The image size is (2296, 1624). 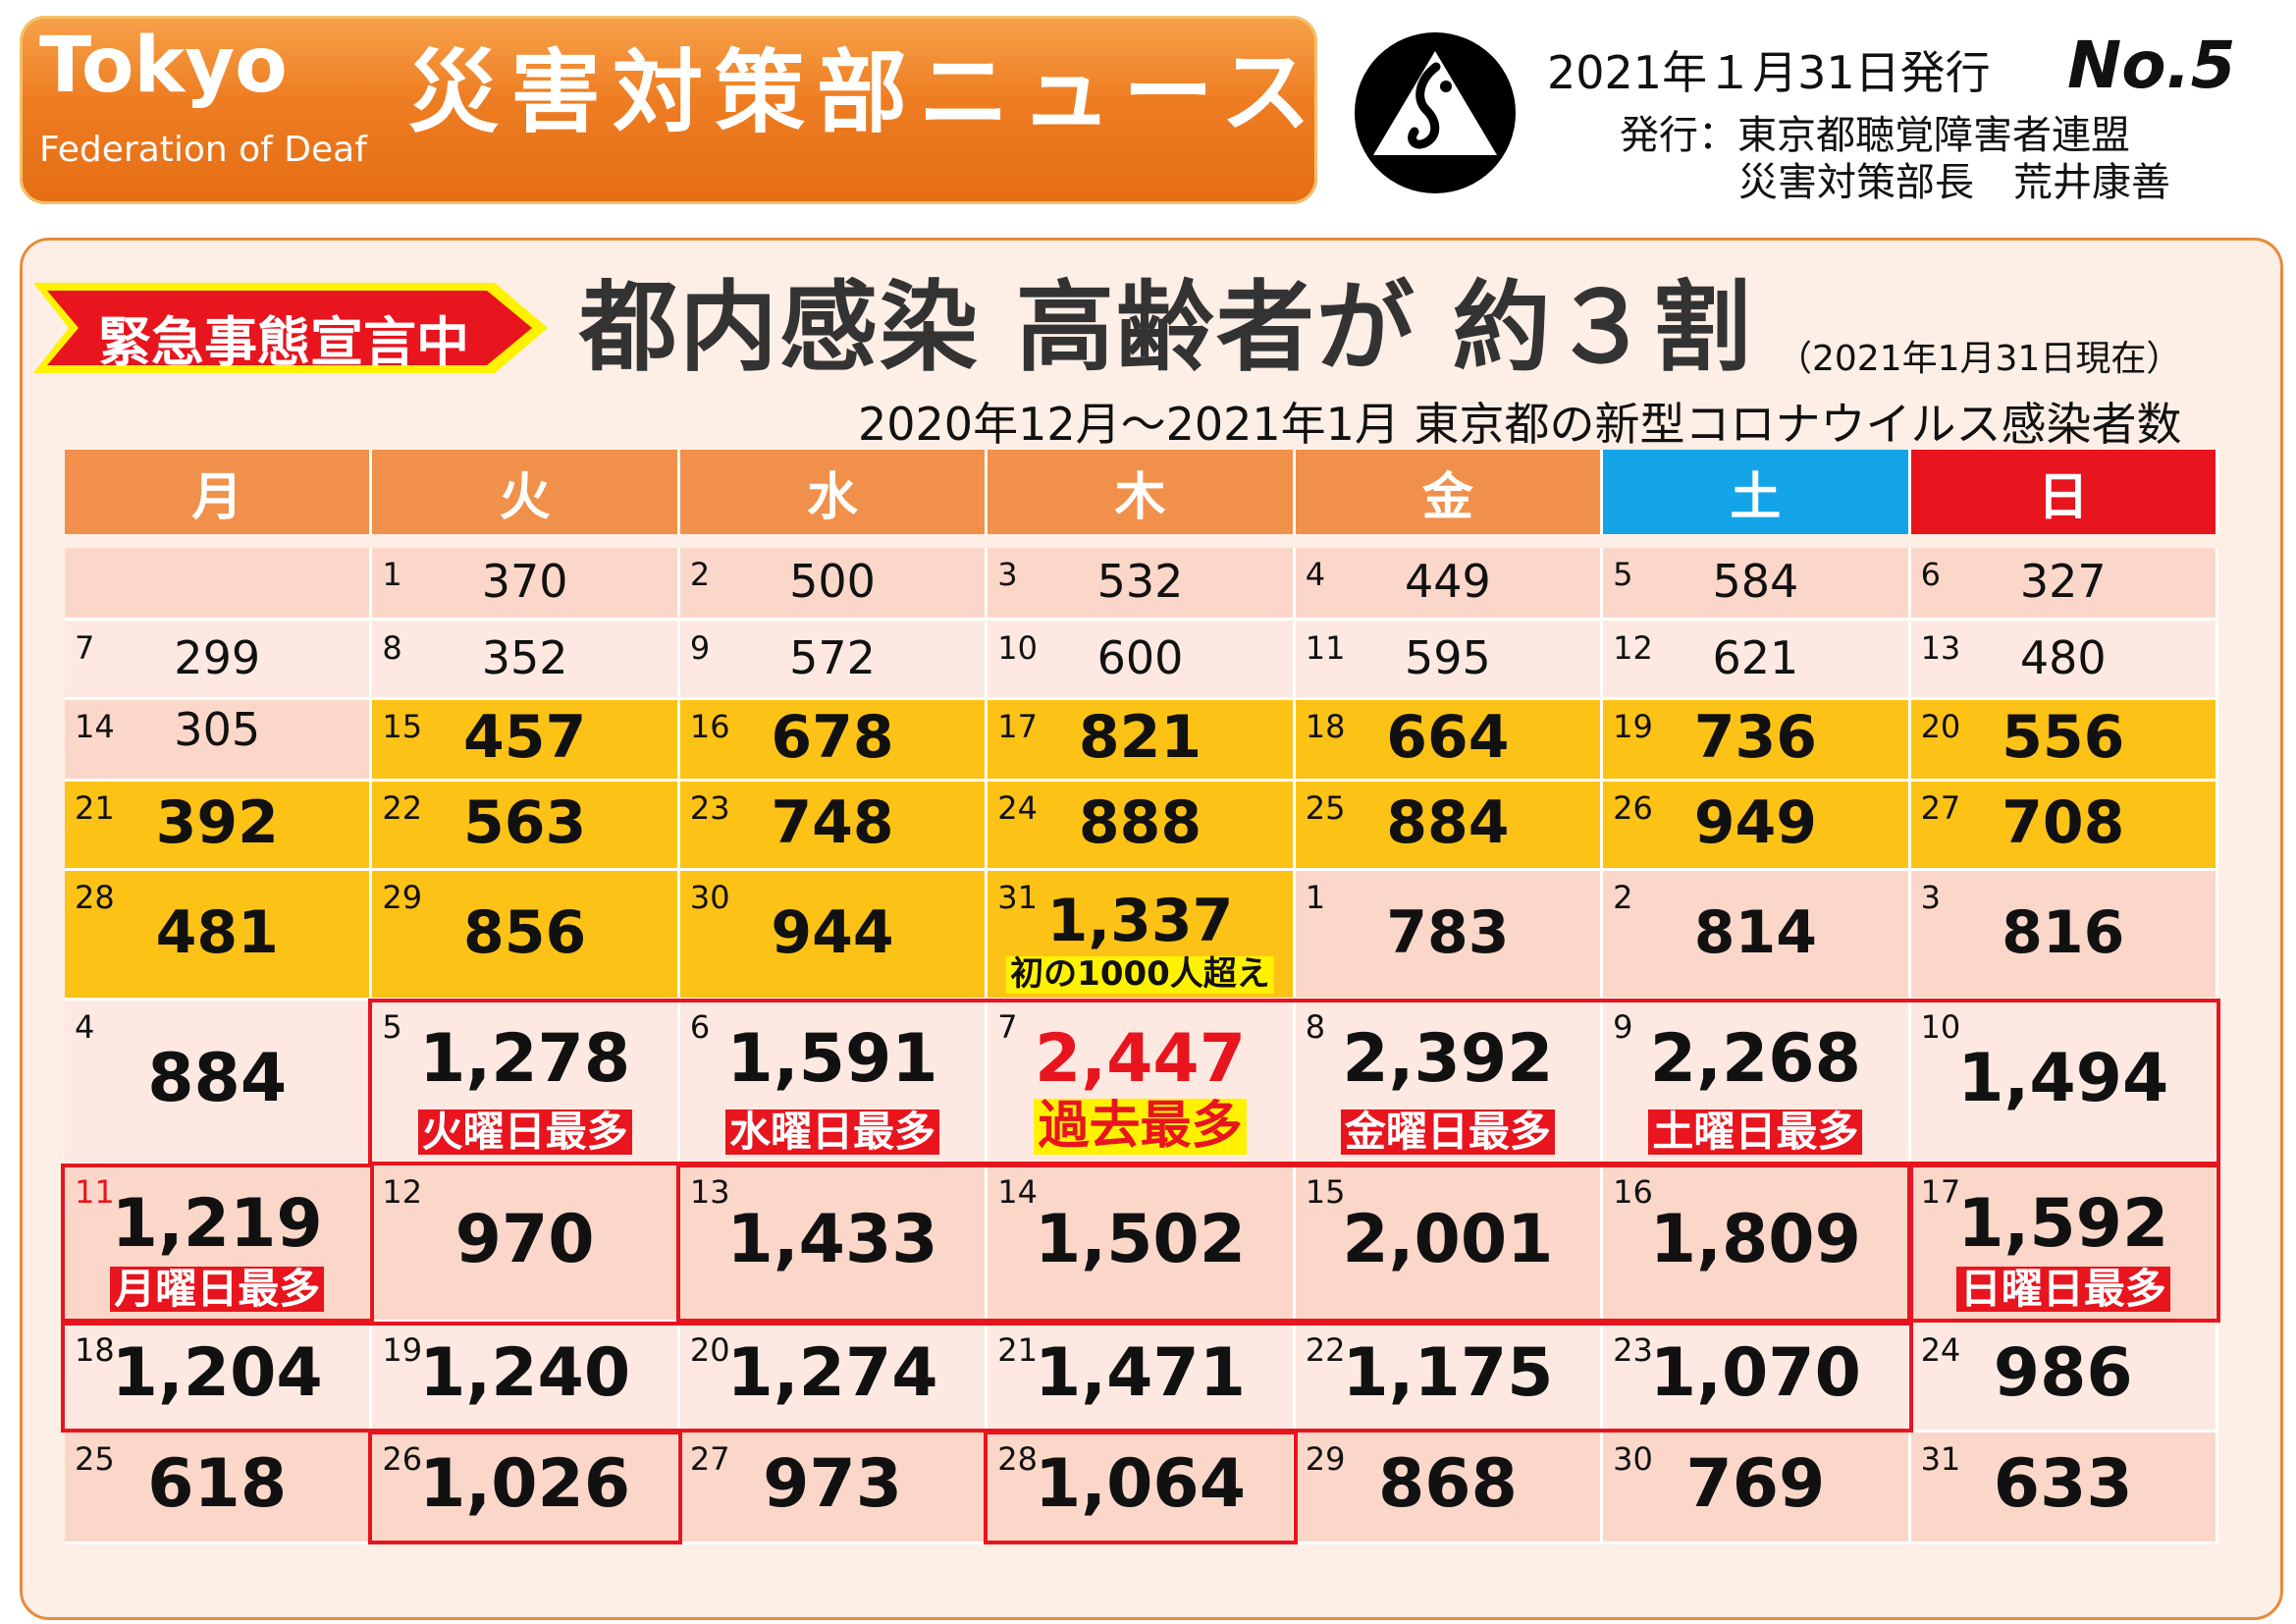 I want to click on record-tag: 月曜日最多, so click(x=218, y=1290).